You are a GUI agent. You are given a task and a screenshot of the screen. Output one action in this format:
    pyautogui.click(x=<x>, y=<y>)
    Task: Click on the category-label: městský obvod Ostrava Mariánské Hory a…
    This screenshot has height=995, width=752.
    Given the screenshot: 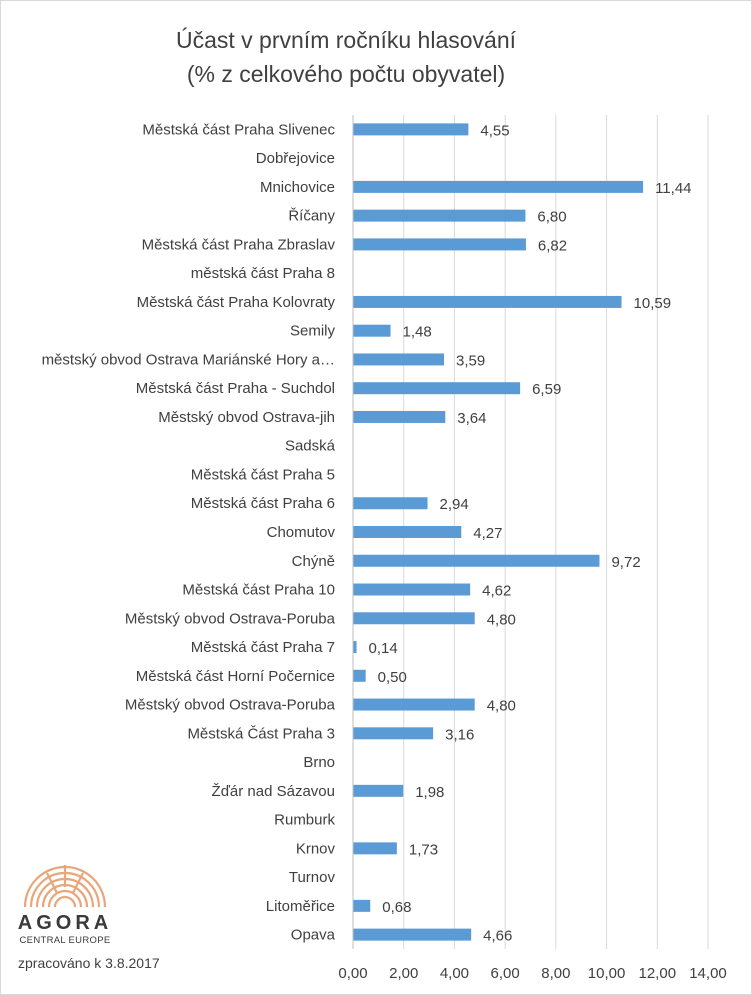 What is the action you would take?
    pyautogui.click(x=188, y=359)
    